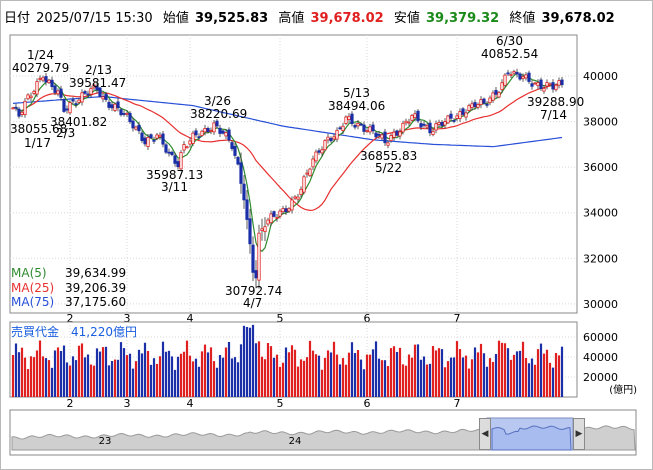  What do you see at coordinates (96, 287) in the screenshot?
I see `legend-value: 39,206.39` at bounding box center [96, 287].